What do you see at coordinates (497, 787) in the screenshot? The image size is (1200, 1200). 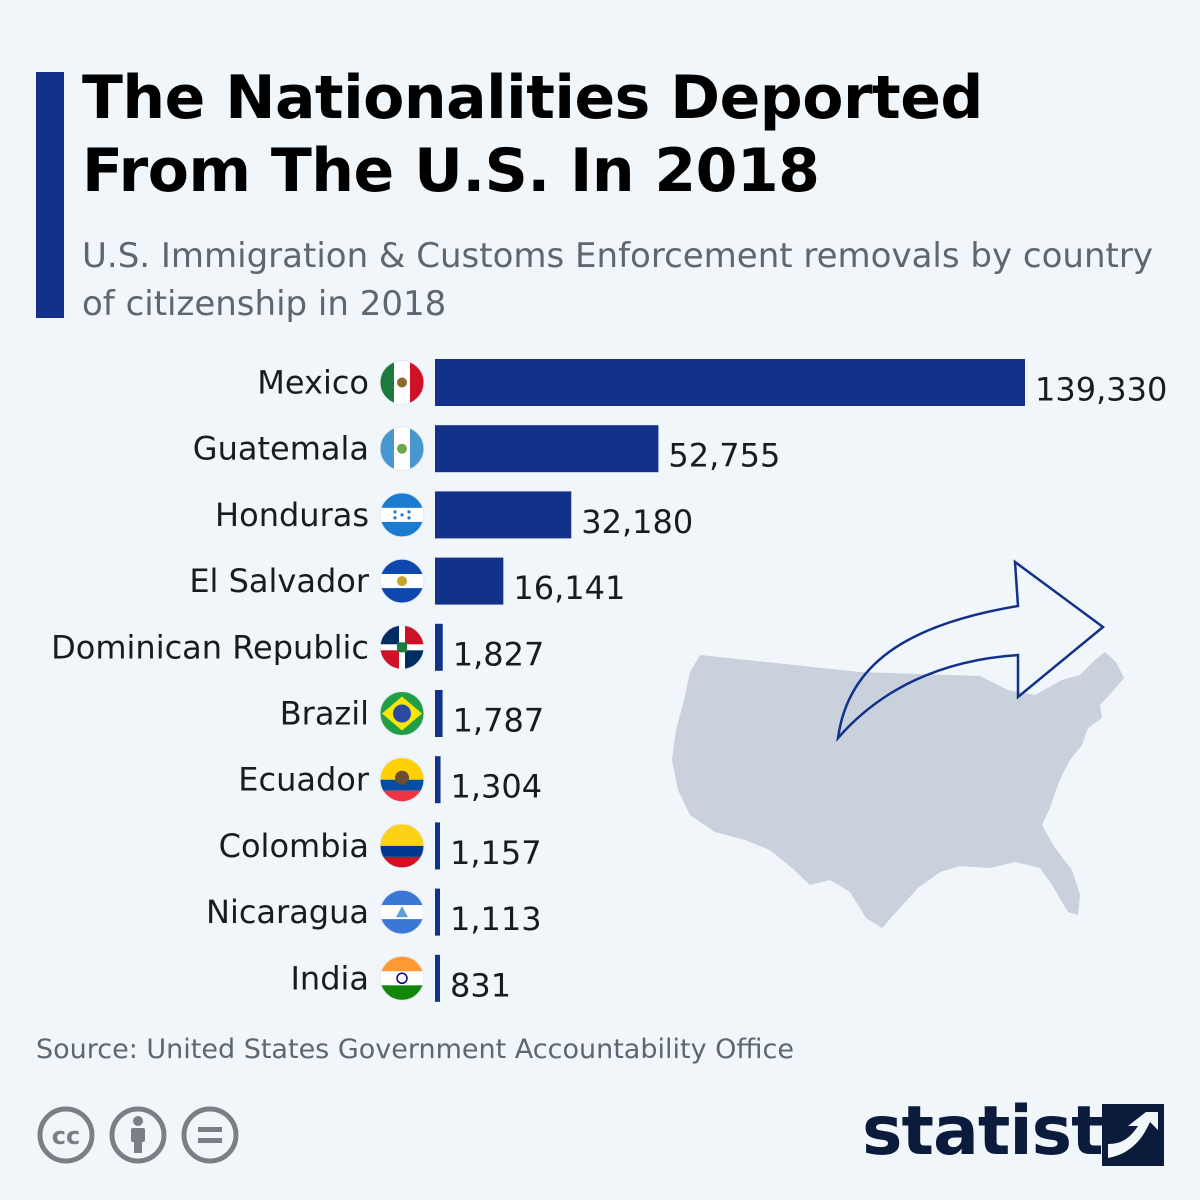 I see `value-label: 1,304` at bounding box center [497, 787].